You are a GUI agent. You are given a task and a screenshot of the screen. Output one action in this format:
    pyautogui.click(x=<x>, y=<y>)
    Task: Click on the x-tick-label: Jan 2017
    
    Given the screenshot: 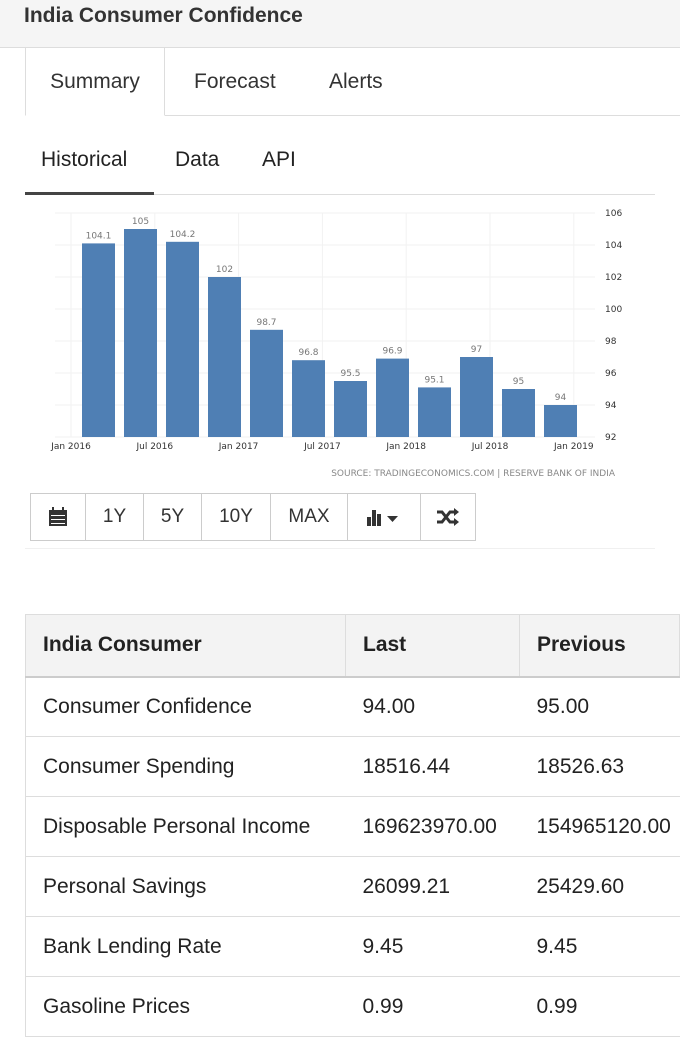 What is the action you would take?
    pyautogui.click(x=238, y=447)
    